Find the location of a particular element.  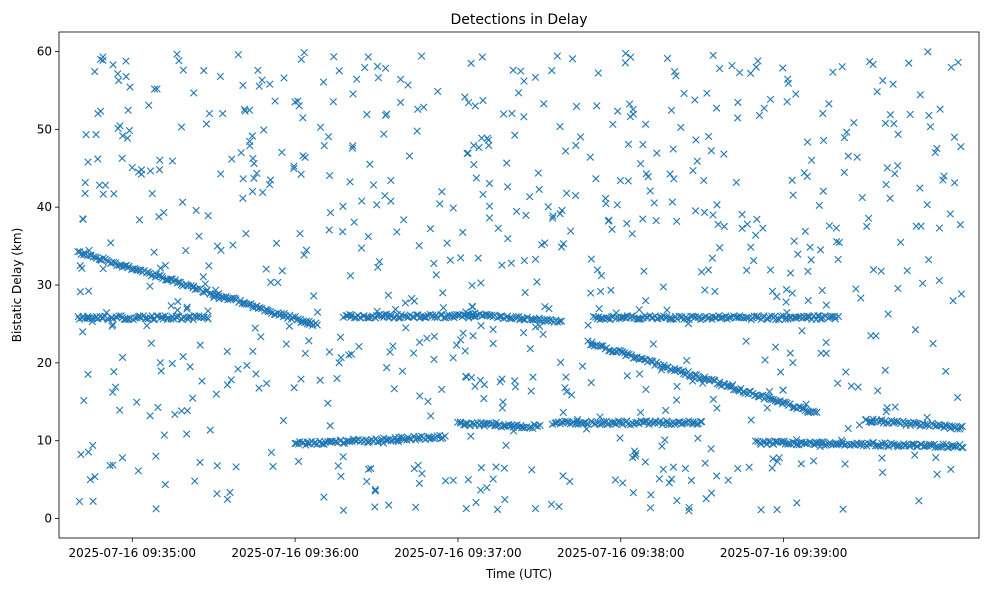

x-tick-label: 2025-07-16 09:39:00 is located at coordinates (783, 553).